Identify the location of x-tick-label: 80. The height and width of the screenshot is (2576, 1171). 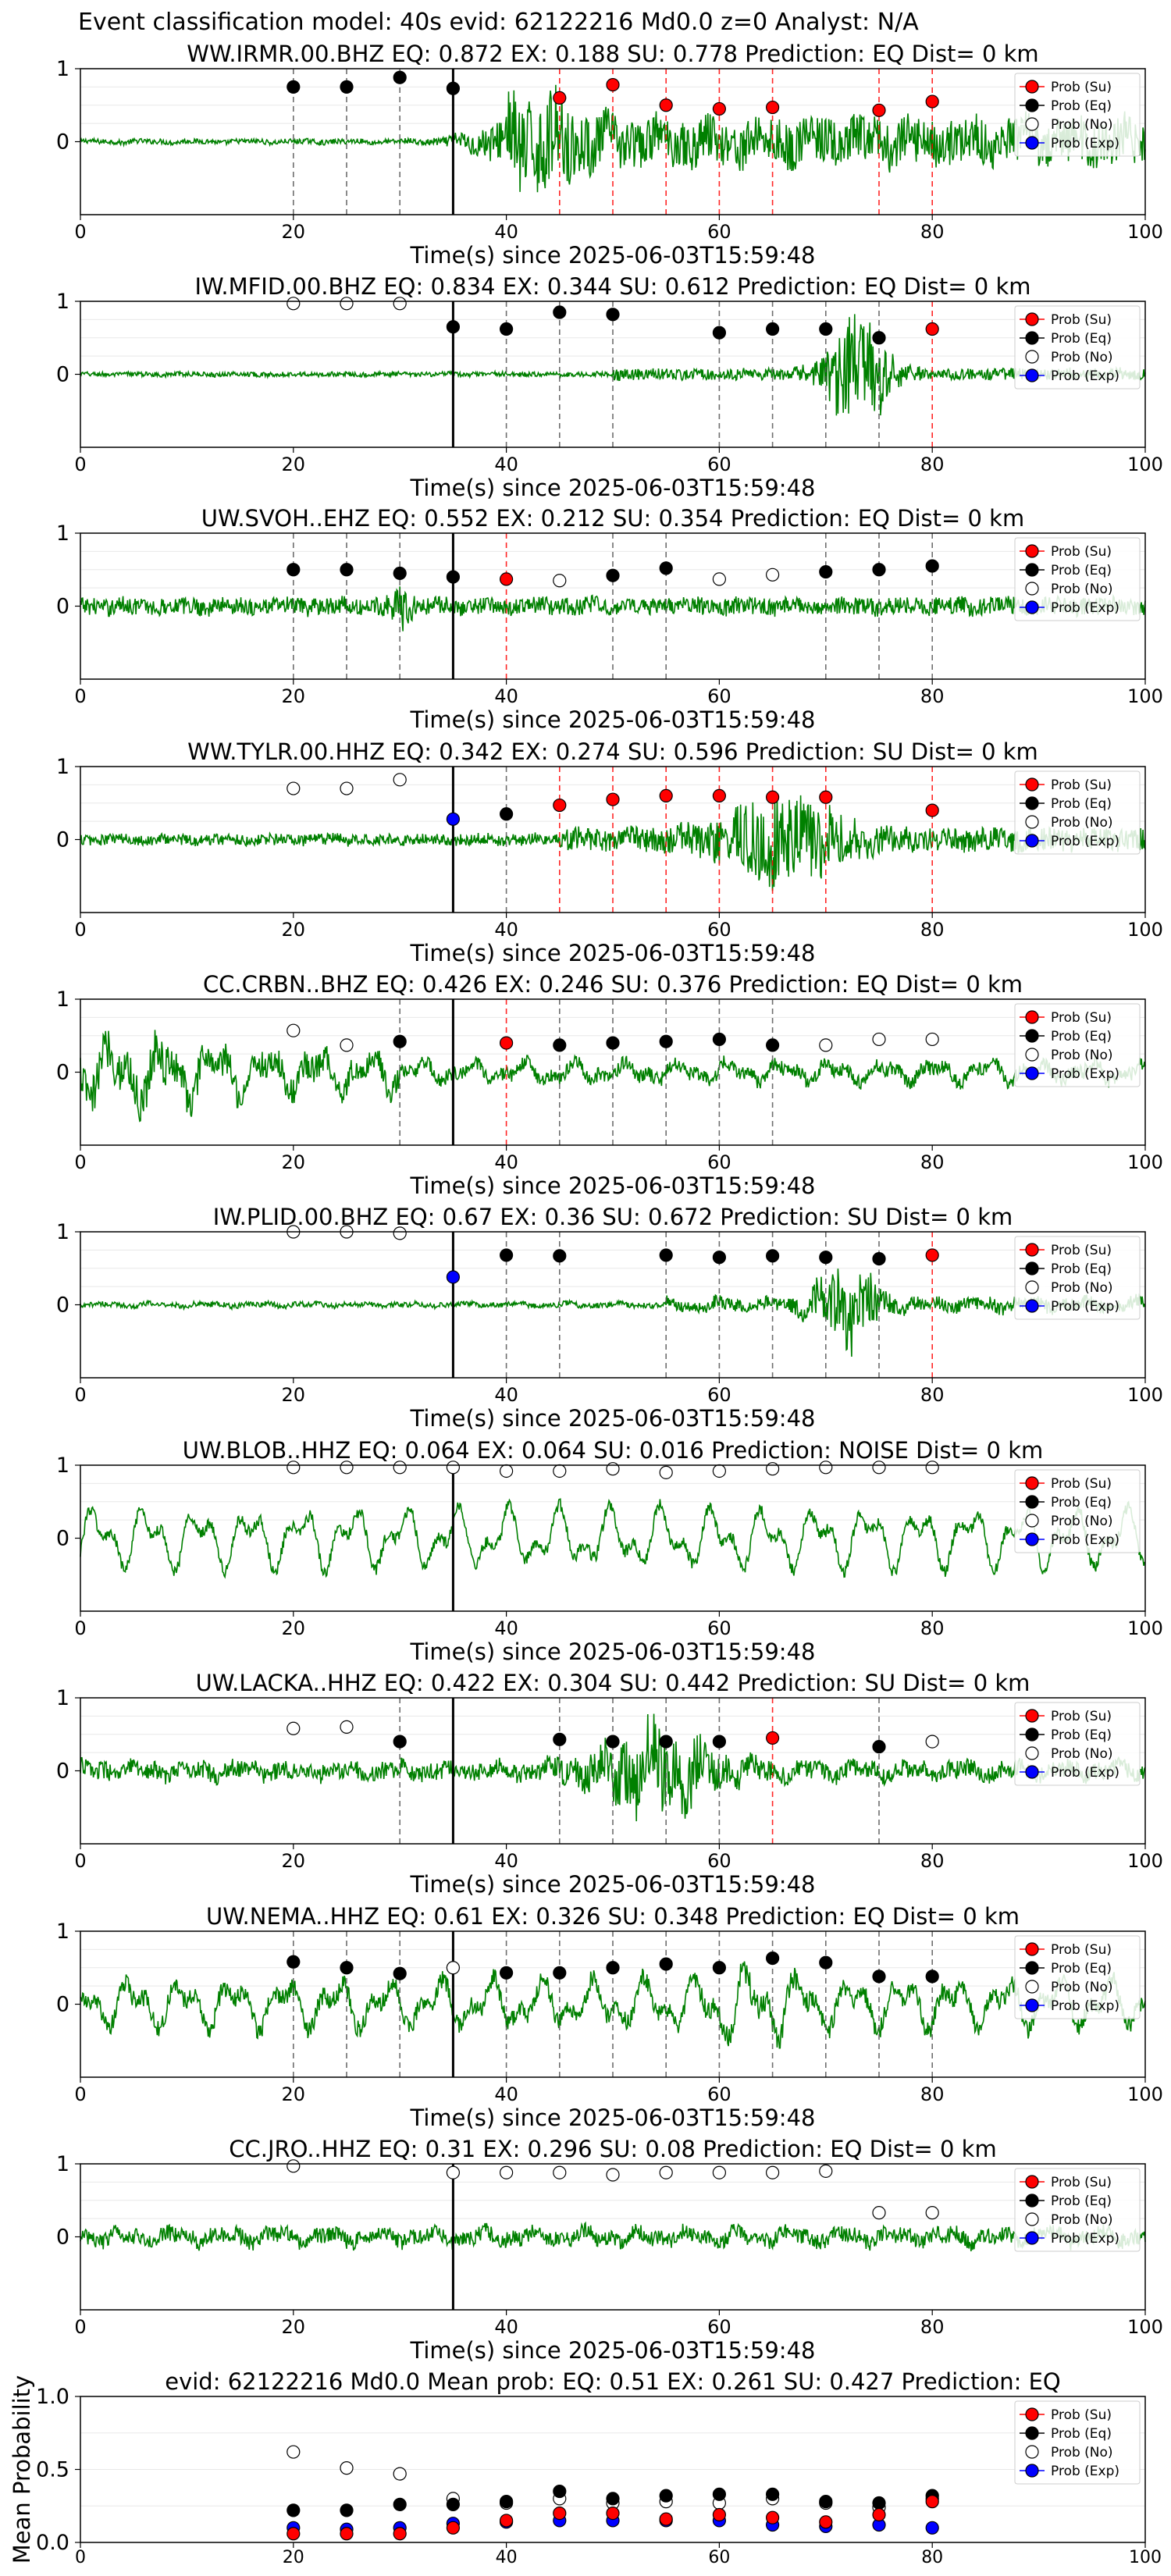
(932, 464).